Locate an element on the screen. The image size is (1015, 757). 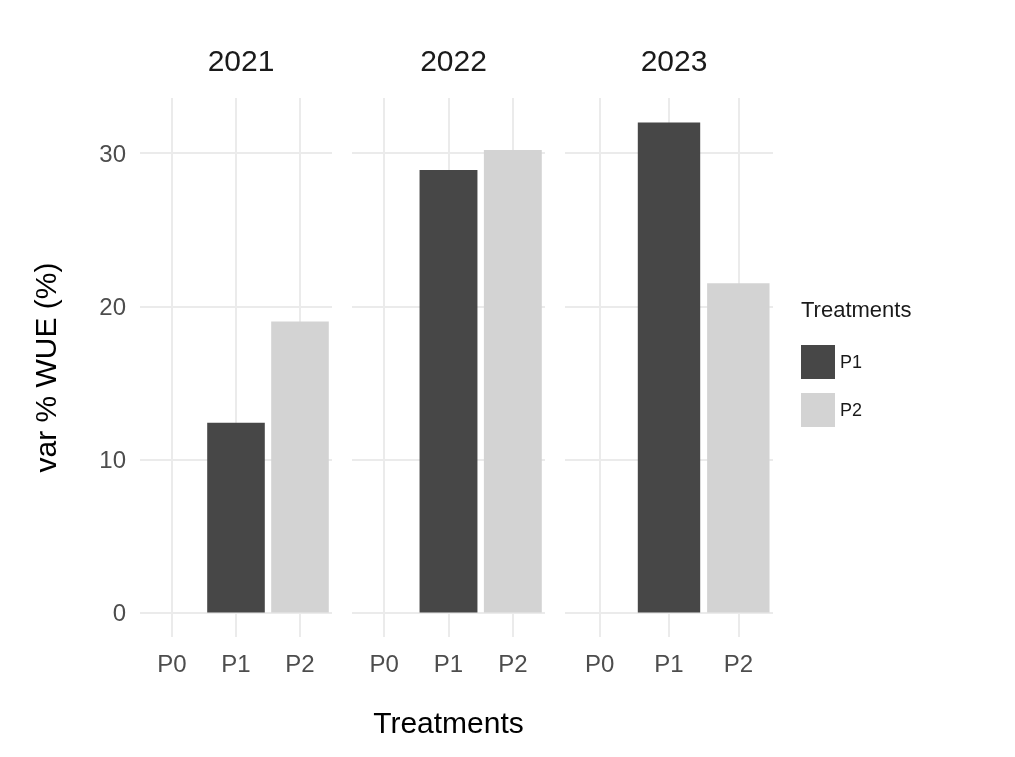
legend-title: Treatments is located at coordinates (856, 309).